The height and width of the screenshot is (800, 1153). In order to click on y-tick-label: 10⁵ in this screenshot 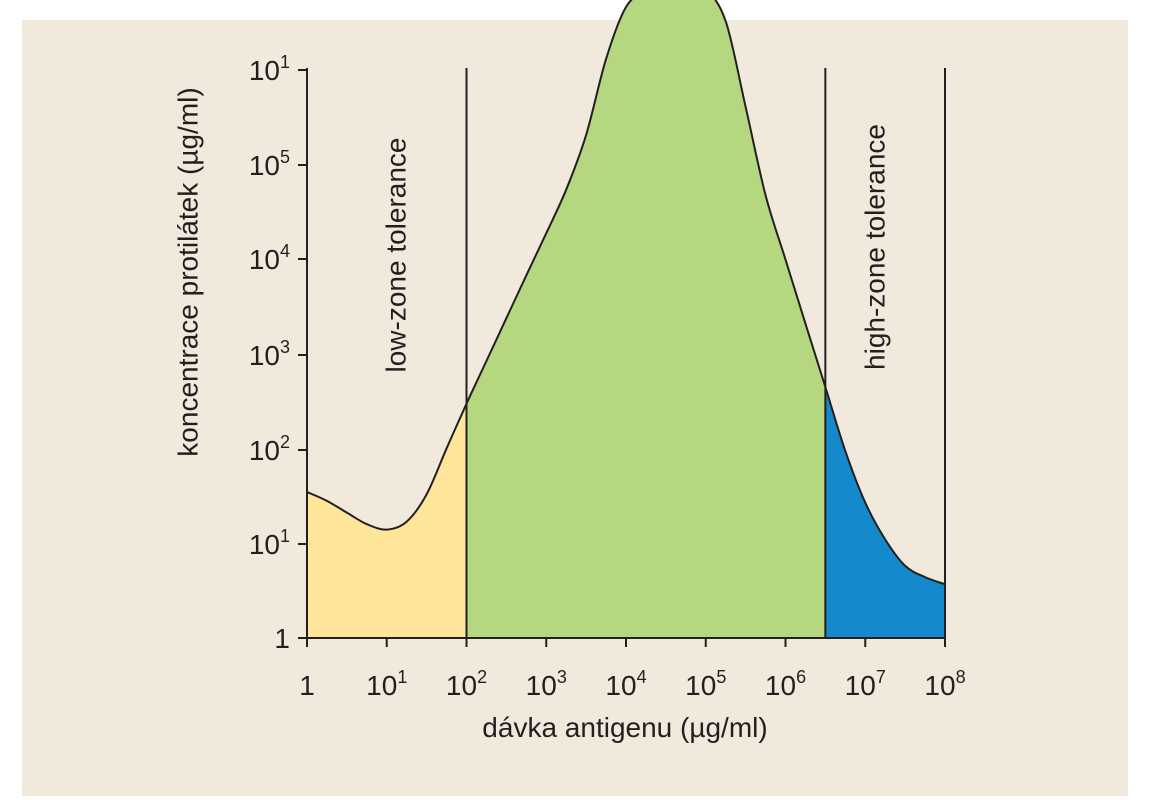, I will do `click(269, 164)`.